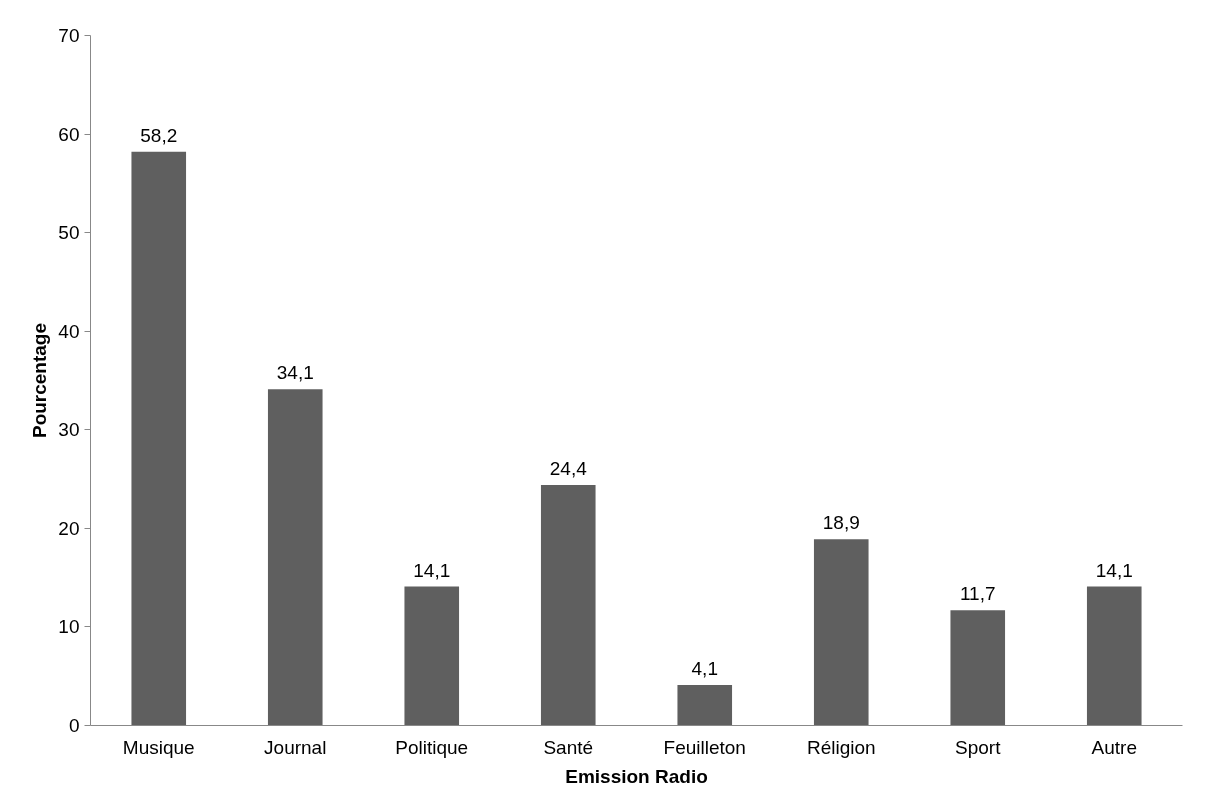 The height and width of the screenshot is (789, 1217). What do you see at coordinates (704, 747) in the screenshot?
I see `x-tick-label: Feuilleton` at bounding box center [704, 747].